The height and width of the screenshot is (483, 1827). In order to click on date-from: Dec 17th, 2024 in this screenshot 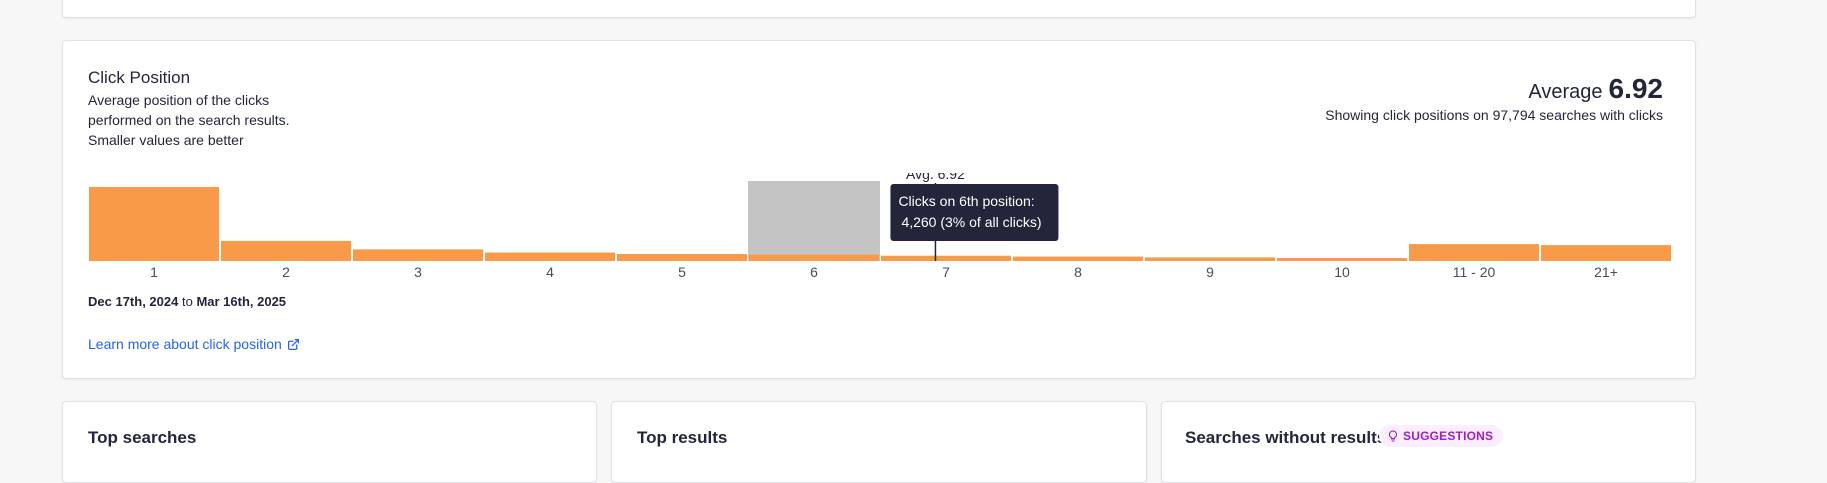, I will do `click(133, 301)`.